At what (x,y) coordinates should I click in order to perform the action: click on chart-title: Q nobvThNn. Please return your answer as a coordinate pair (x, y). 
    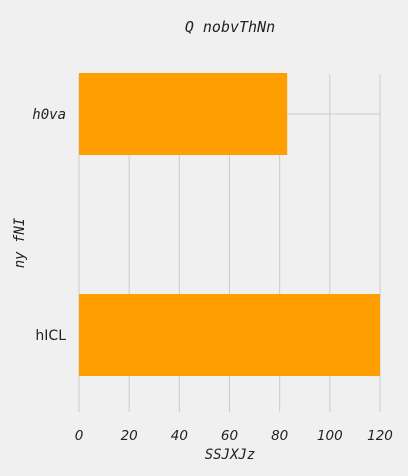
    Looking at the image, I should click on (230, 27).